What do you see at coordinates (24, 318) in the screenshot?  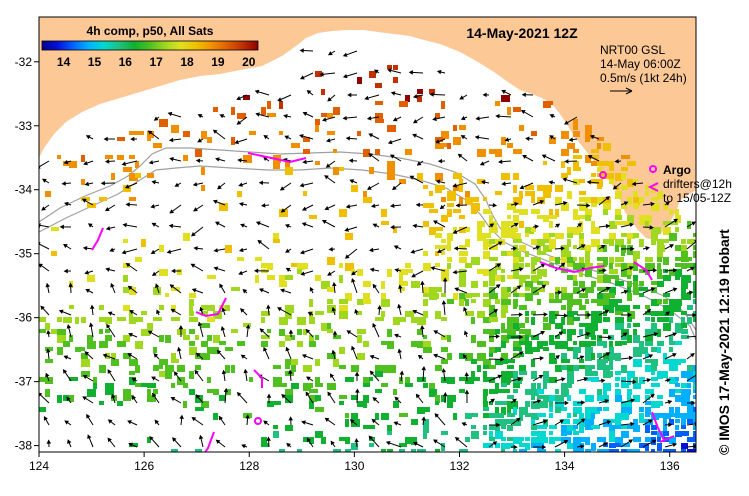 I see `y-tick-label: -36` at bounding box center [24, 318].